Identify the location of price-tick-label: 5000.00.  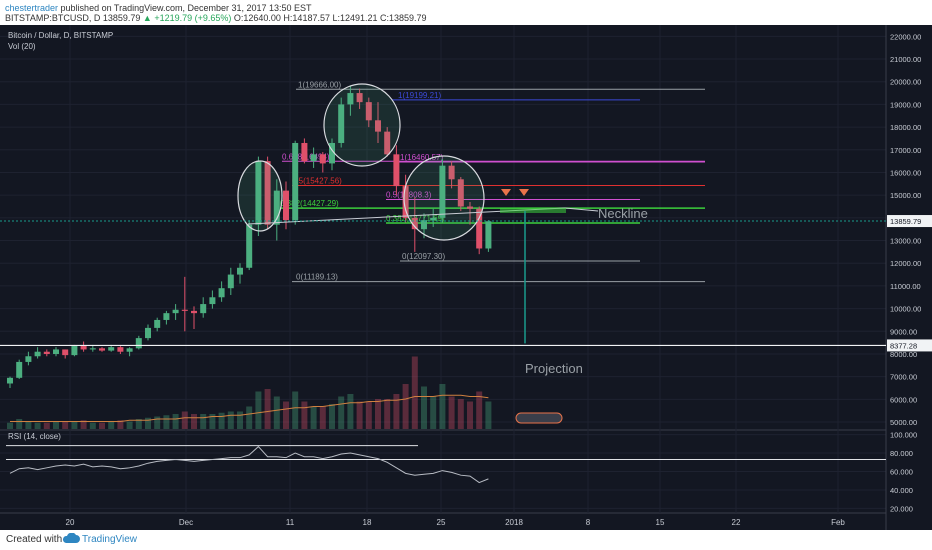
(903, 422).